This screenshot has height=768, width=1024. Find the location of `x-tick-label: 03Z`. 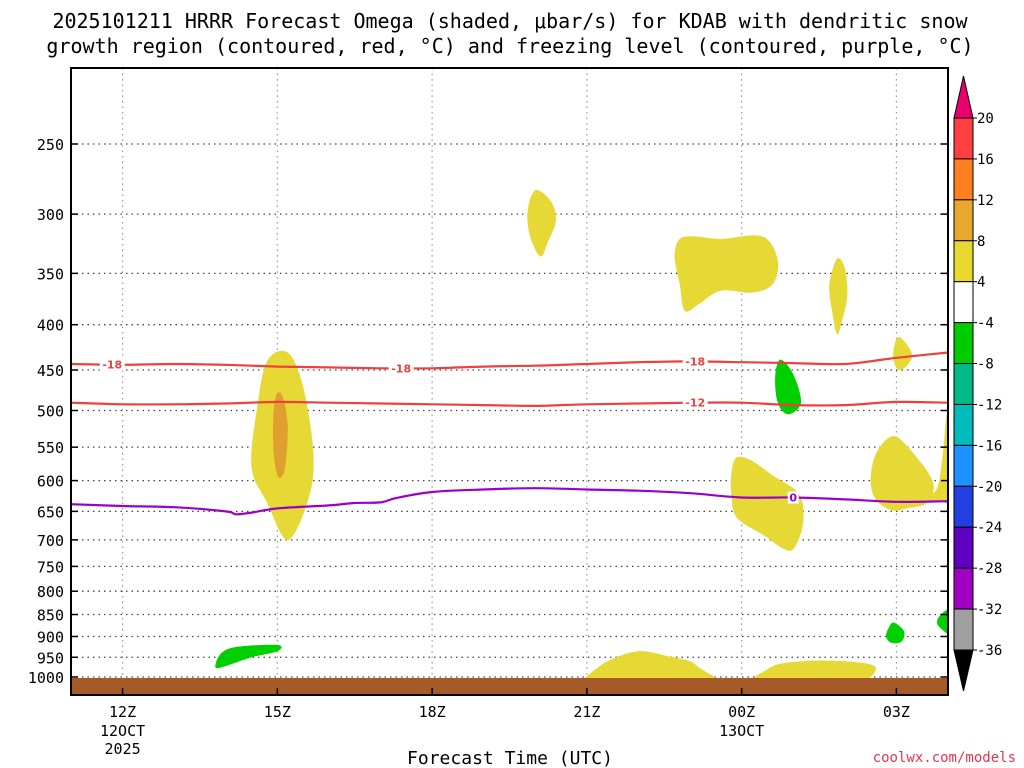

x-tick-label: 03Z is located at coordinates (896, 712).